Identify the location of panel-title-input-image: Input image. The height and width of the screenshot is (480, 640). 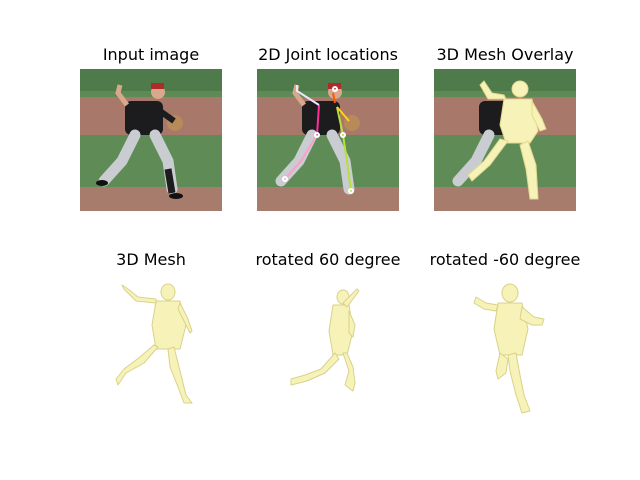
(151, 54).